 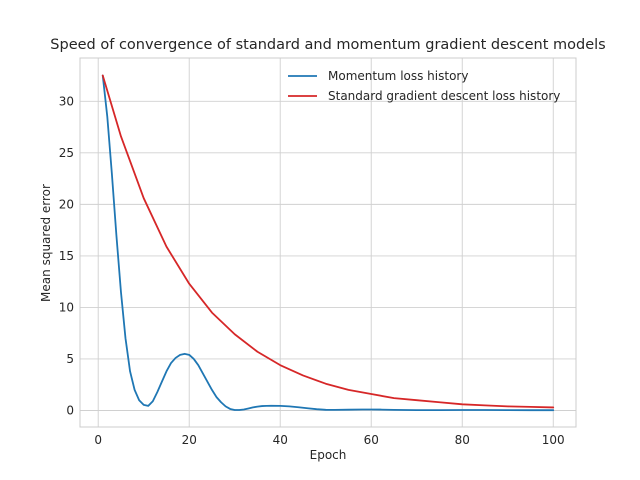 I want to click on x-tick-label: 20, so click(x=189, y=440).